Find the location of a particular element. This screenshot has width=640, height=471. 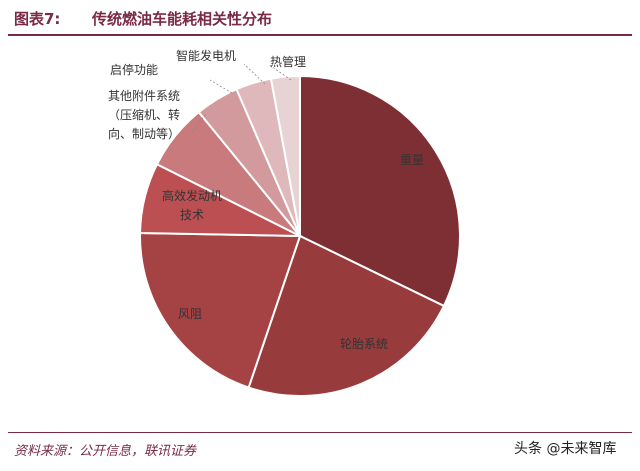

slice-label-0: 重量 is located at coordinates (412, 160).